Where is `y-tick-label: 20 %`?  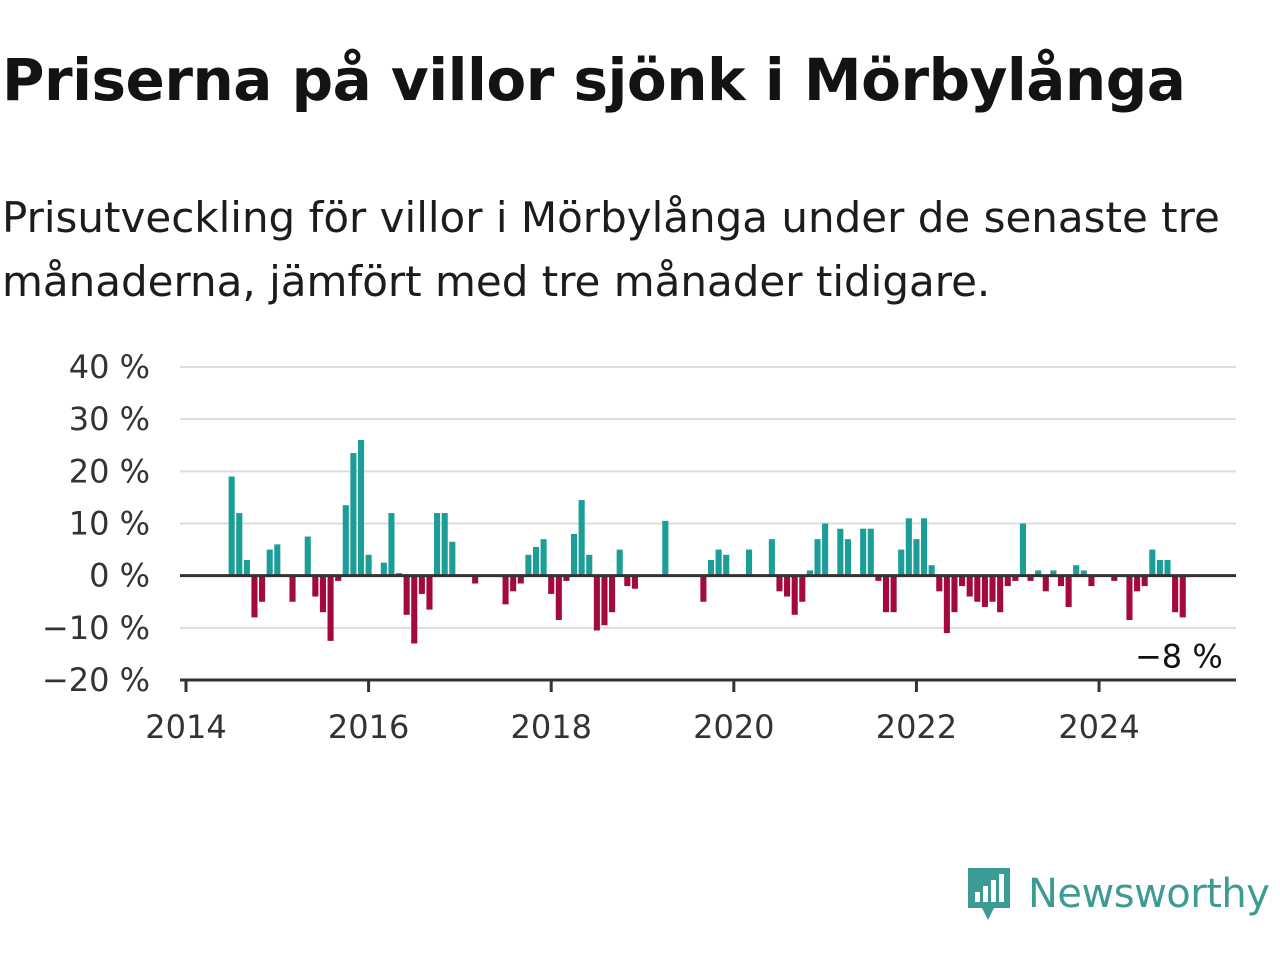 y-tick-label: 20 % is located at coordinates (109, 471).